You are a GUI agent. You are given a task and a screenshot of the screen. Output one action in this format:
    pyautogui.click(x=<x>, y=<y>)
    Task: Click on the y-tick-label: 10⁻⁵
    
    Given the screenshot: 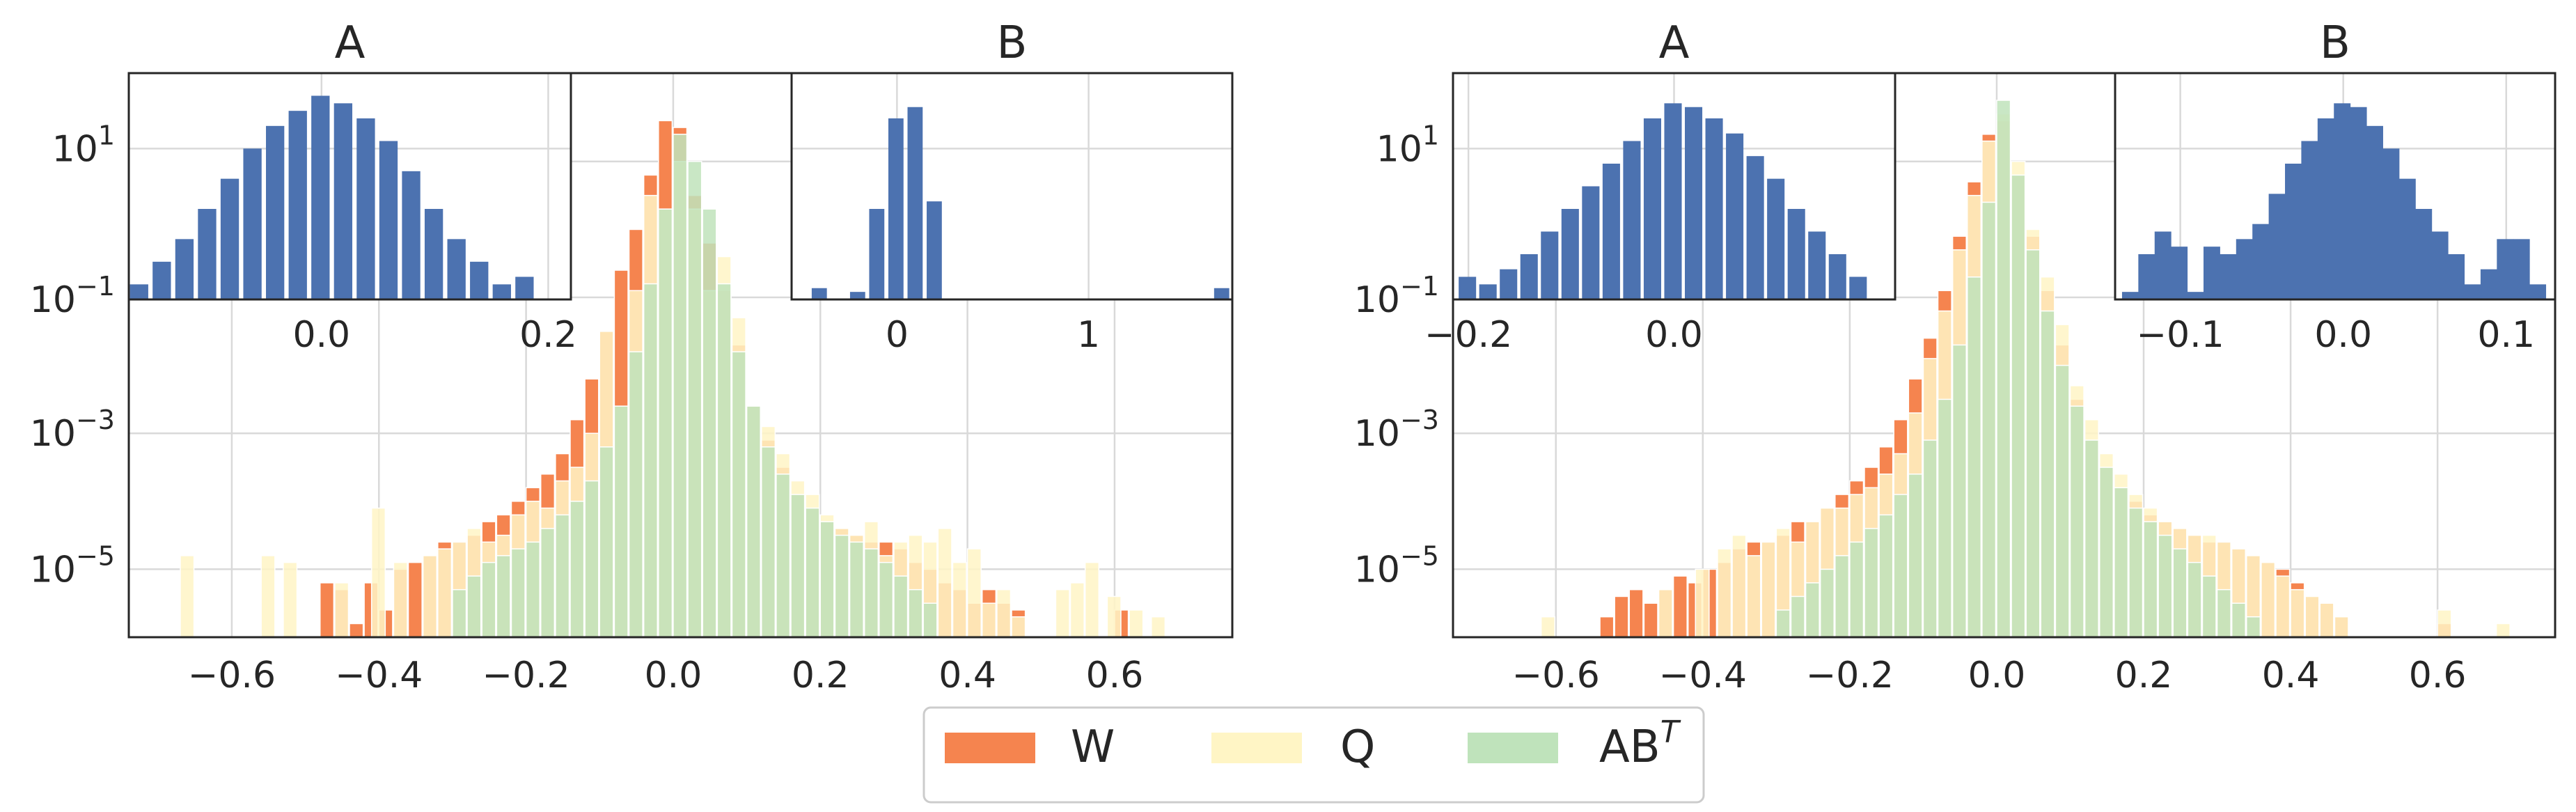 What is the action you would take?
    pyautogui.click(x=72, y=565)
    